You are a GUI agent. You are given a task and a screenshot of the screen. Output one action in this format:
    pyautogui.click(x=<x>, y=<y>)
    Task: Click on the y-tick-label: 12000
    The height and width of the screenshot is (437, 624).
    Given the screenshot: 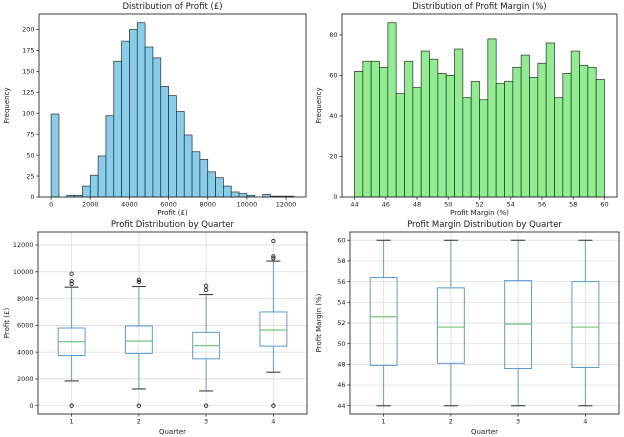 What is the action you would take?
    pyautogui.click(x=23, y=245)
    